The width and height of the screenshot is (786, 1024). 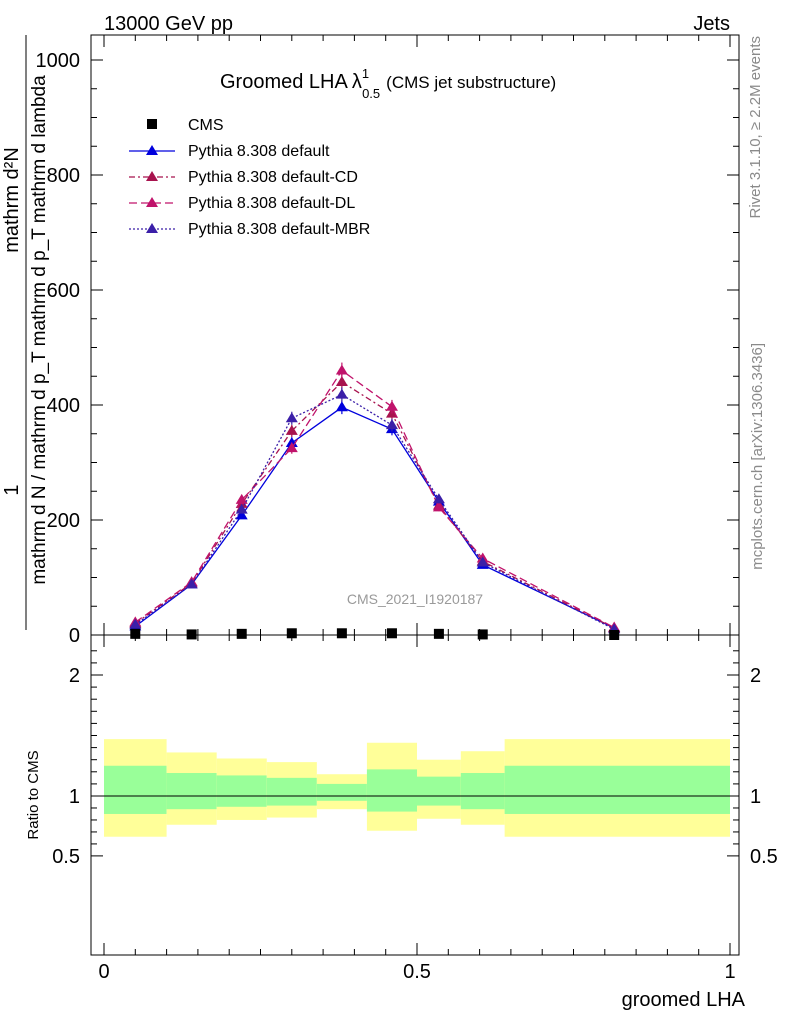 What do you see at coordinates (365, 73) in the screenshot?
I see `title-sup: 1` at bounding box center [365, 73].